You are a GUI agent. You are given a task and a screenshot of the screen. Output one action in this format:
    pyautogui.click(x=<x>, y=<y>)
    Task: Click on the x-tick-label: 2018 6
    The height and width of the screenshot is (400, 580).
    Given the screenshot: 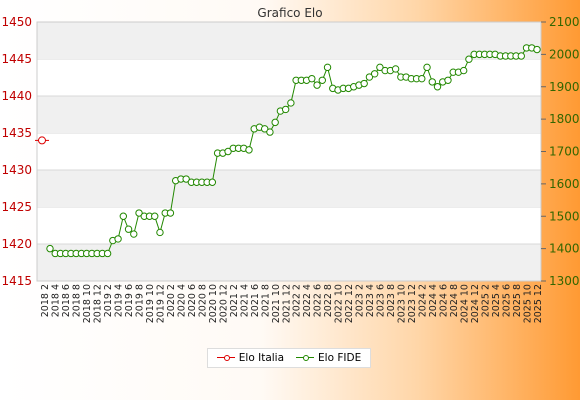 What is the action you would take?
    pyautogui.click(x=66, y=300)
    